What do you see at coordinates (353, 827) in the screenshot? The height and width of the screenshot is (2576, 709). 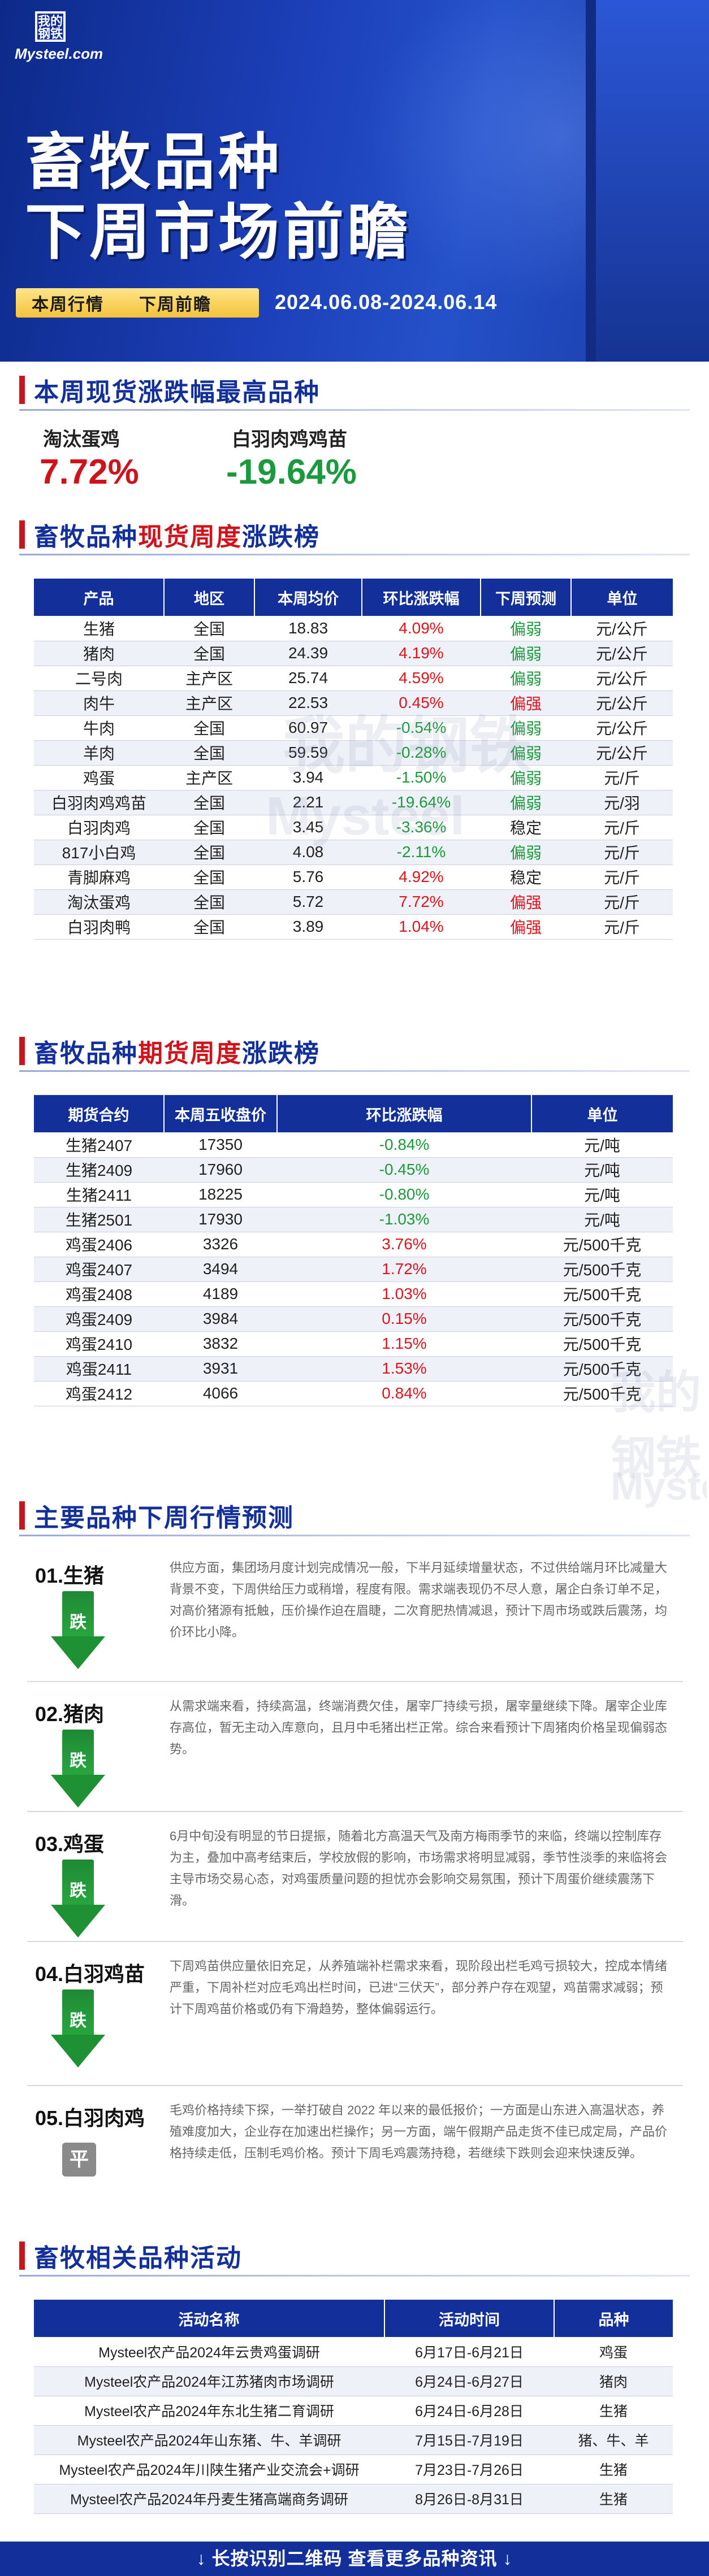 I see `table-row: 白羽肉鸡 全国 3.45 -3.36% 稳定 元/斤` at bounding box center [353, 827].